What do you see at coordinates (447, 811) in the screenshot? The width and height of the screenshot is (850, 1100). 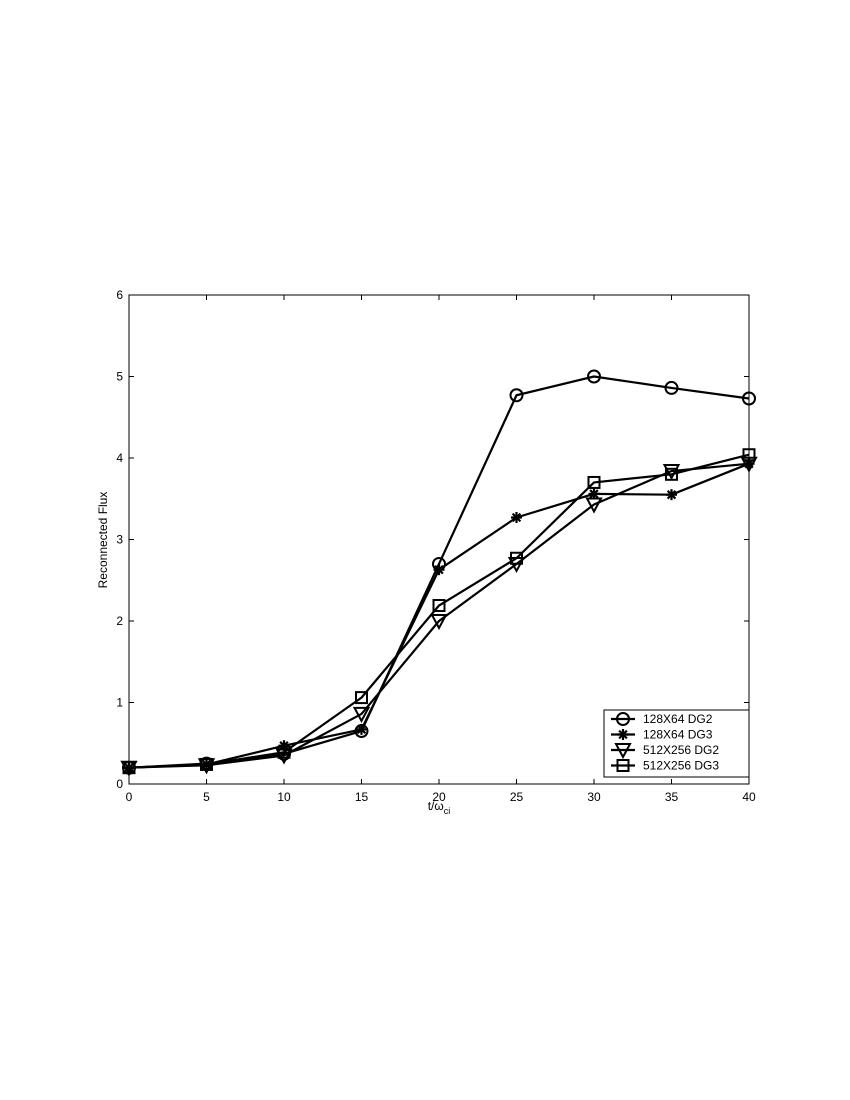 I see `x-axis-label-subscript: ci` at bounding box center [447, 811].